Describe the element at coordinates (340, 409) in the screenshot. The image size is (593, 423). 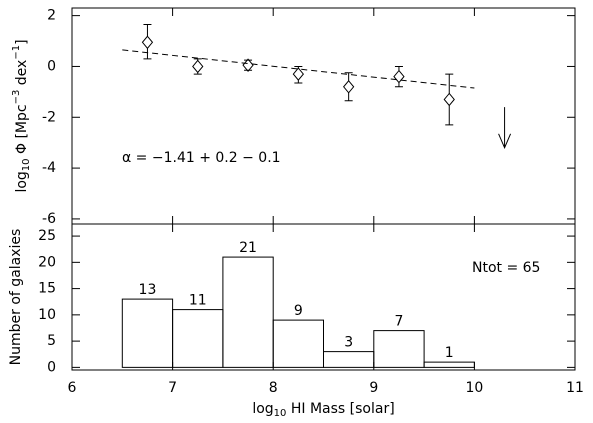
I see `label-part: HI Mass [solar]` at that location.